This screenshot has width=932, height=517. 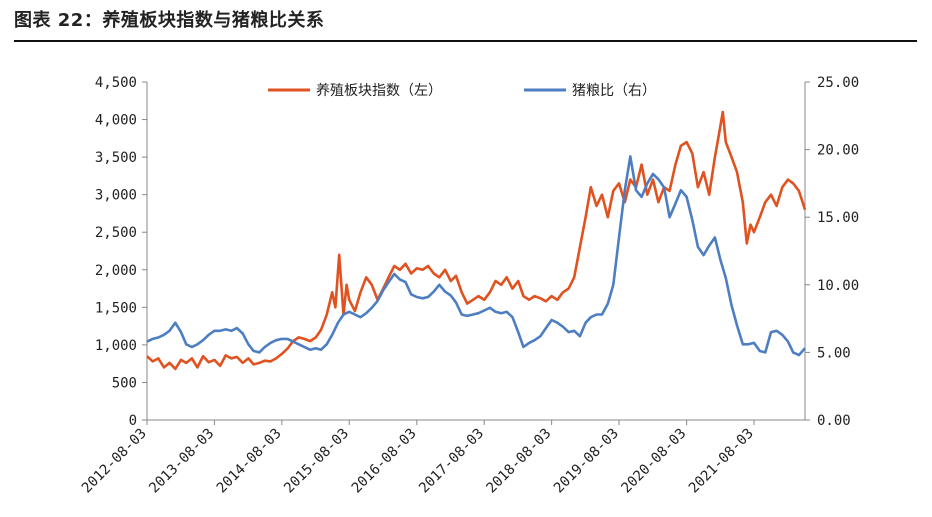 What do you see at coordinates (721, 461) in the screenshot?
I see `x-tick-label: 2021-08-03` at bounding box center [721, 461].